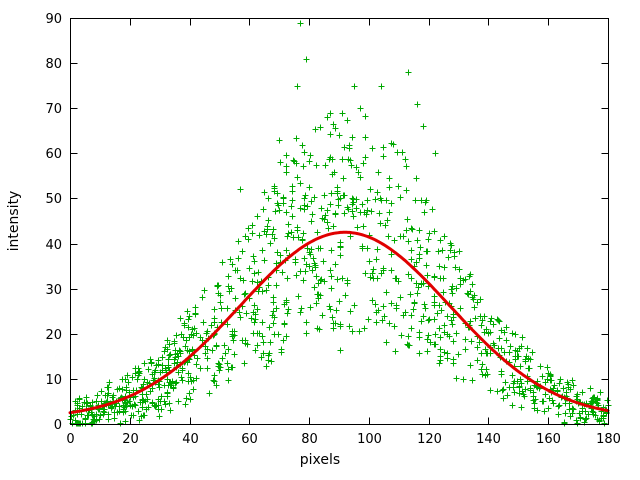 The width and height of the screenshot is (640, 480). Describe the element at coordinates (320, 460) in the screenshot. I see `x-axis-title: pixels` at that location.